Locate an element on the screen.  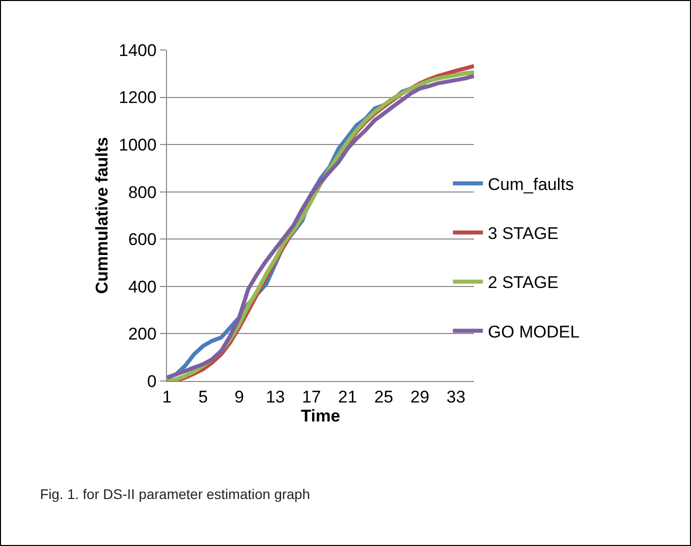
x-tick-label: 9 is located at coordinates (239, 396).